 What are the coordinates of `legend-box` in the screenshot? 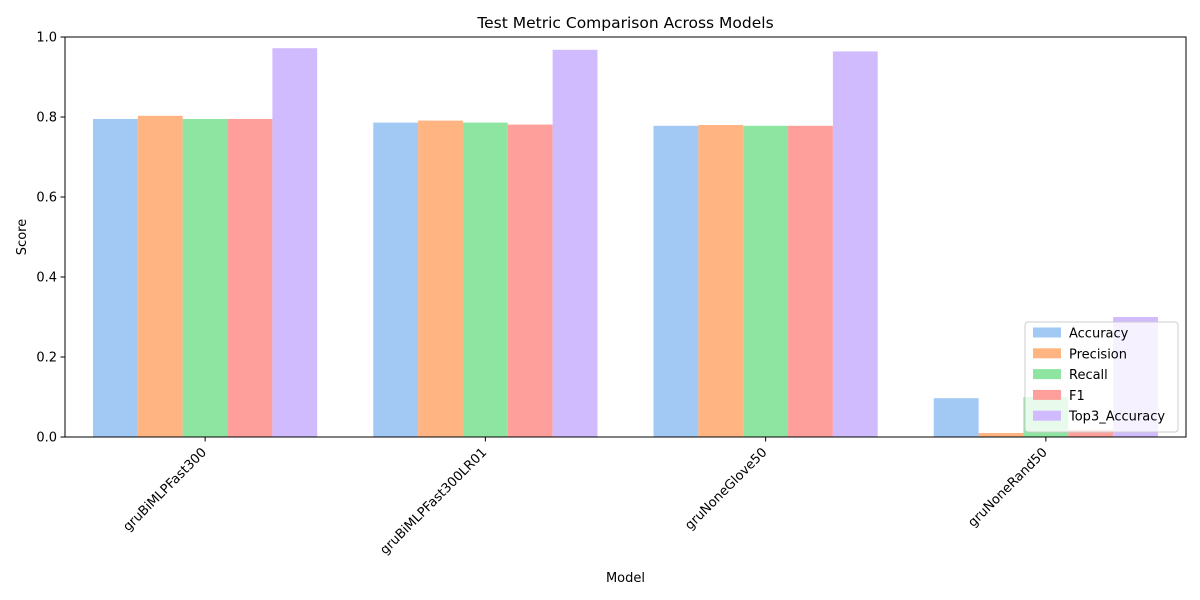 It's located at (1101, 377).